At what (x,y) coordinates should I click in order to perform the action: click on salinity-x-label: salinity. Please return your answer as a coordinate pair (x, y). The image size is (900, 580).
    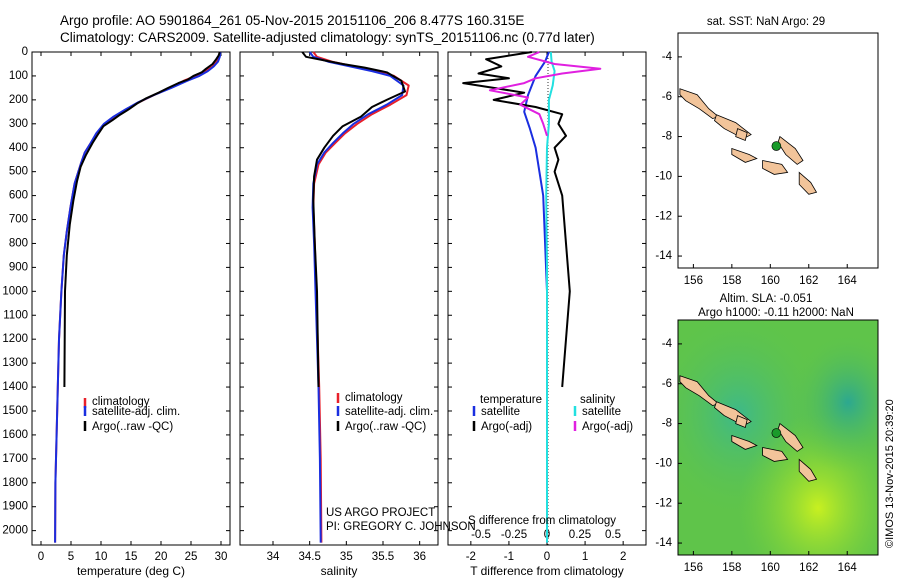
    Looking at the image, I should click on (339, 571).